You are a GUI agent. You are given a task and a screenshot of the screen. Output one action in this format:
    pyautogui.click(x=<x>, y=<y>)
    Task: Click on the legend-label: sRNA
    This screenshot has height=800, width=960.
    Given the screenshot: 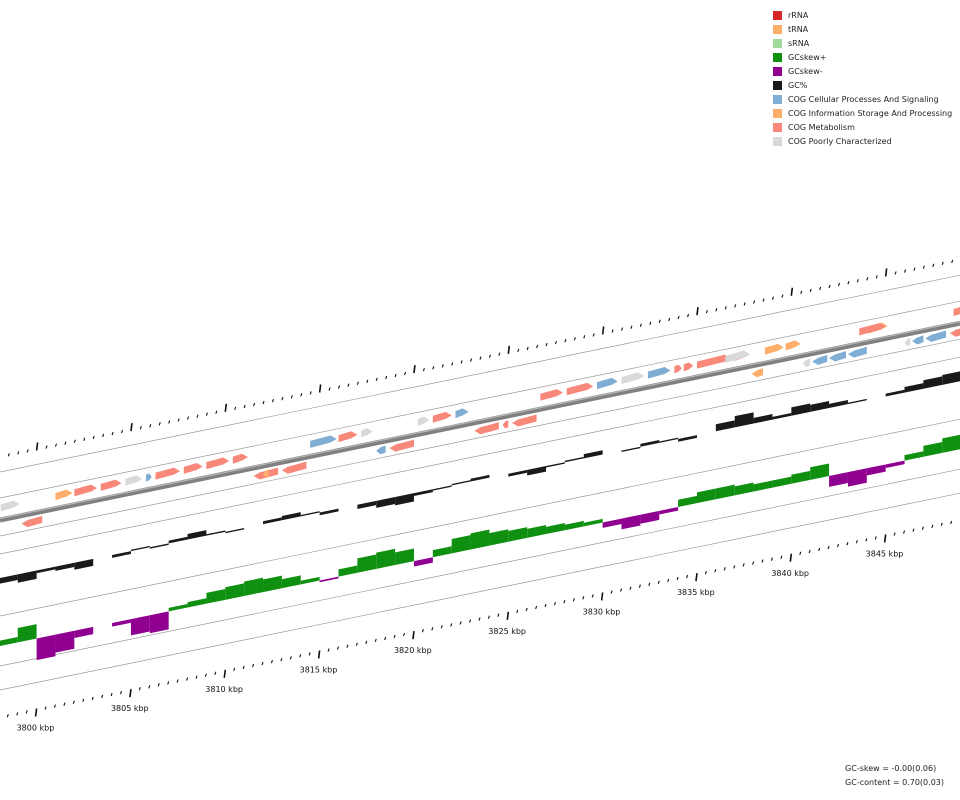 What is the action you would take?
    pyautogui.click(x=799, y=43)
    